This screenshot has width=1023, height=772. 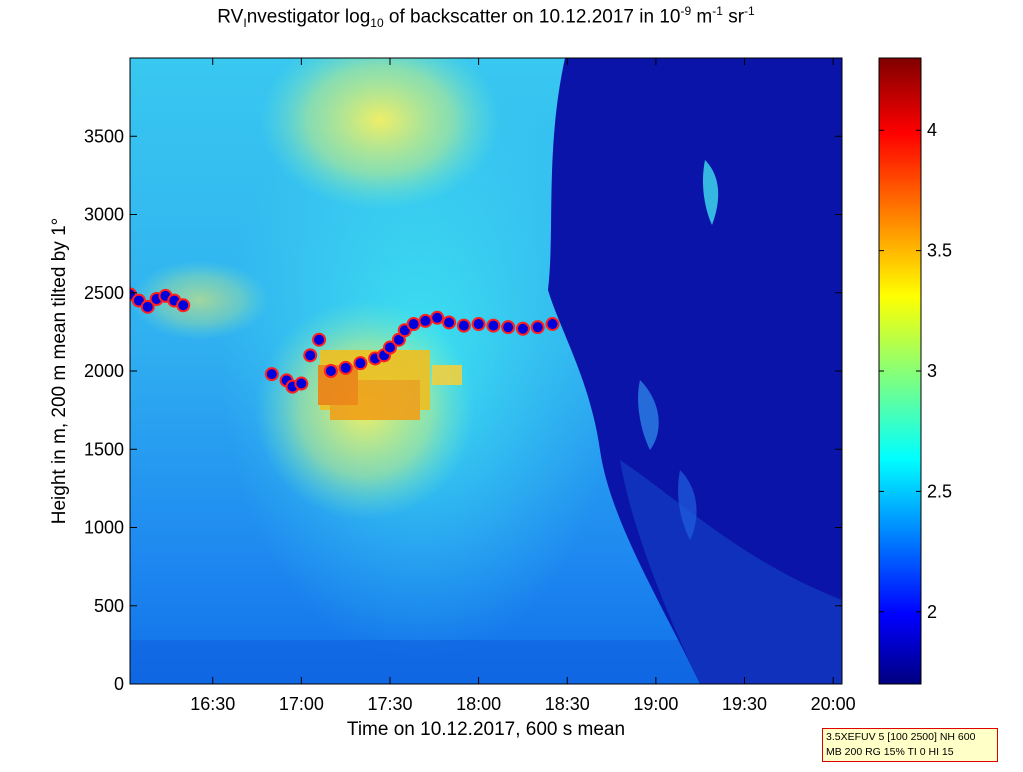 I want to click on y-tick-label: 1000, so click(x=104, y=528).